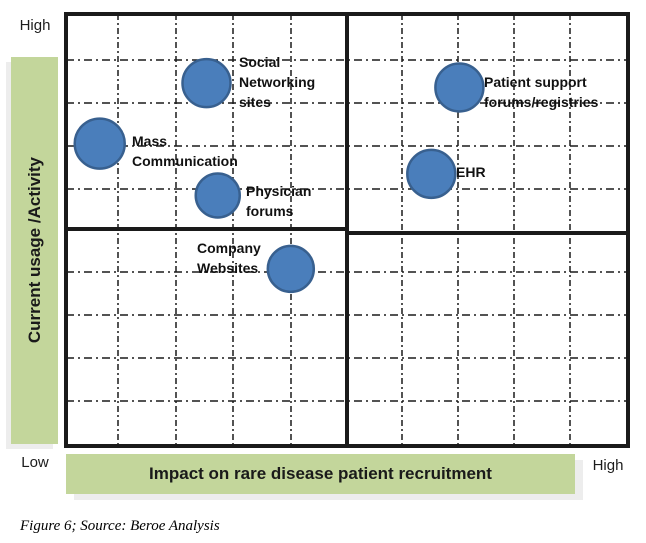 This screenshot has height=543, width=646. I want to click on y-axis-band: Current usage /Activity, so click(34, 250).